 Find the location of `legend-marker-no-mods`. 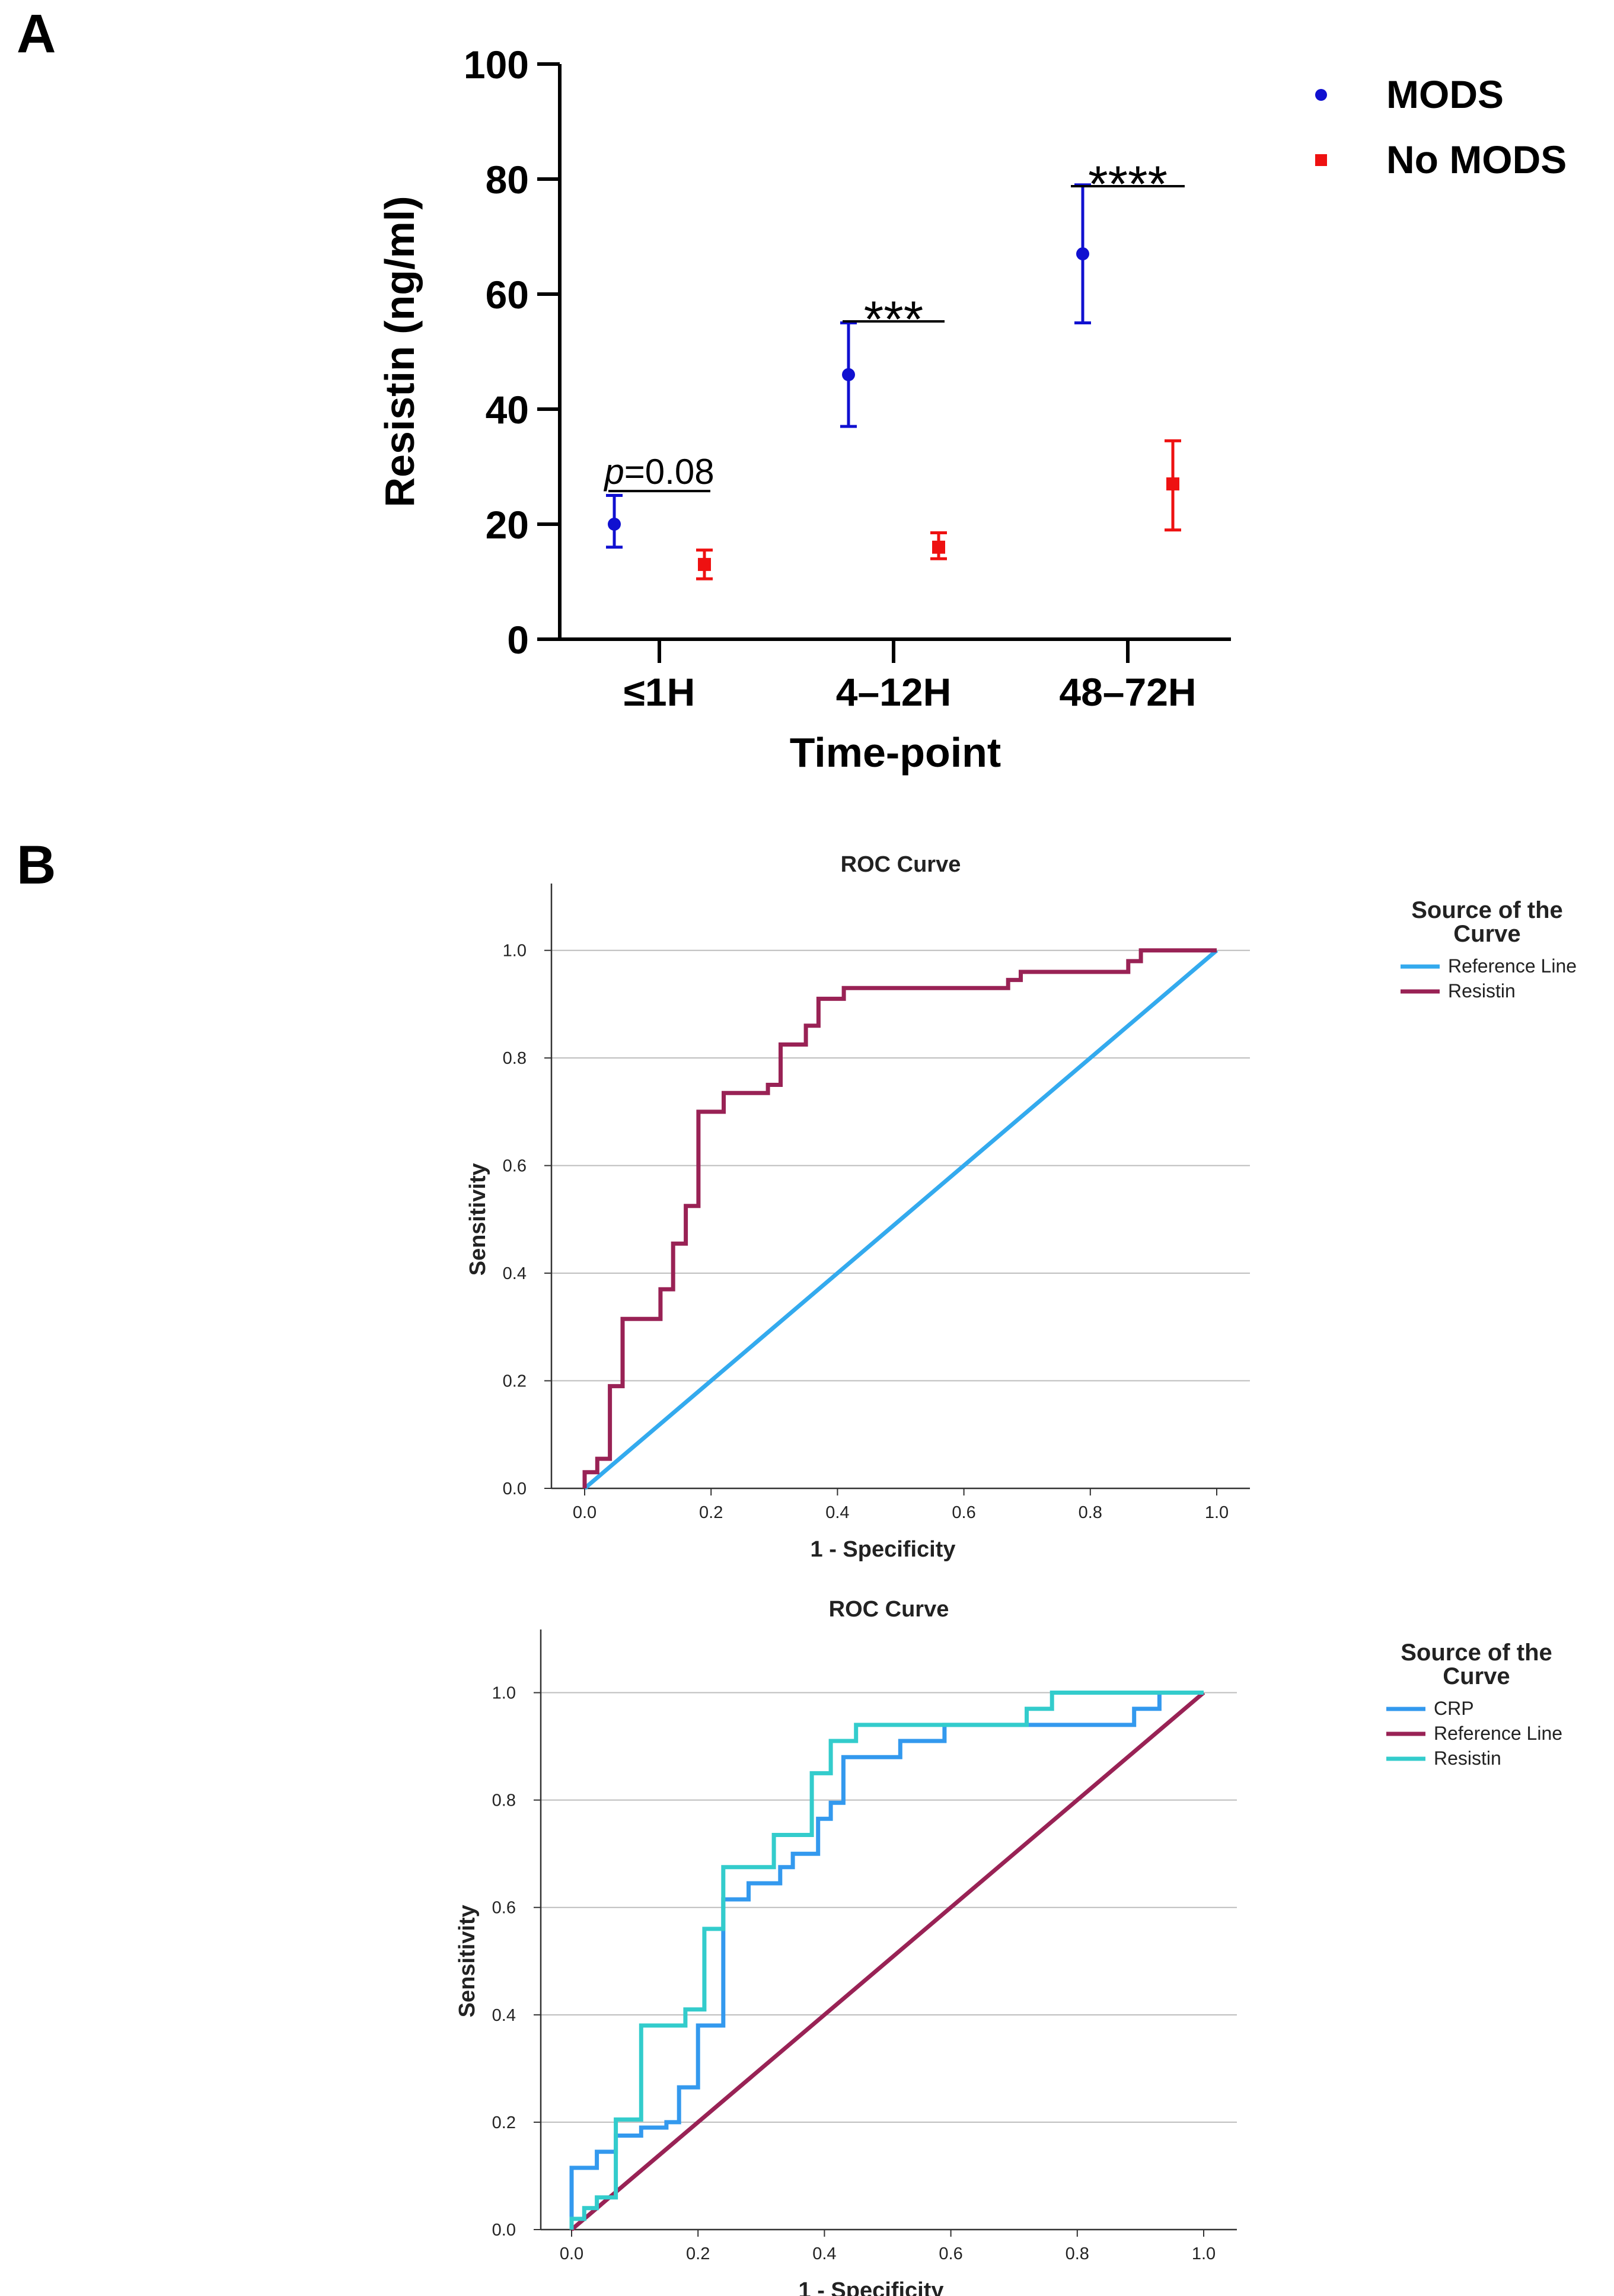

legend-marker-no-mods is located at coordinates (1321, 160).